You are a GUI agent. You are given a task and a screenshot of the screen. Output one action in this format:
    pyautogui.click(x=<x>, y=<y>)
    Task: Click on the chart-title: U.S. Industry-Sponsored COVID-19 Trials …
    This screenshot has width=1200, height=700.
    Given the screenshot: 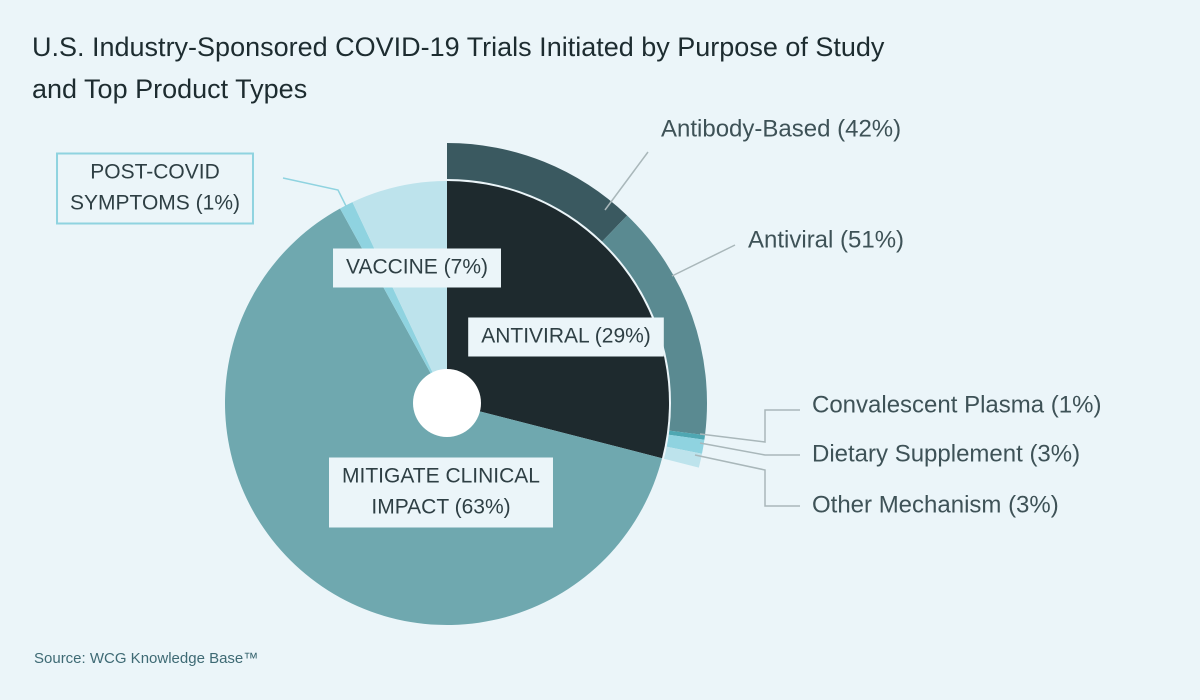 What is the action you would take?
    pyautogui.click(x=458, y=68)
    